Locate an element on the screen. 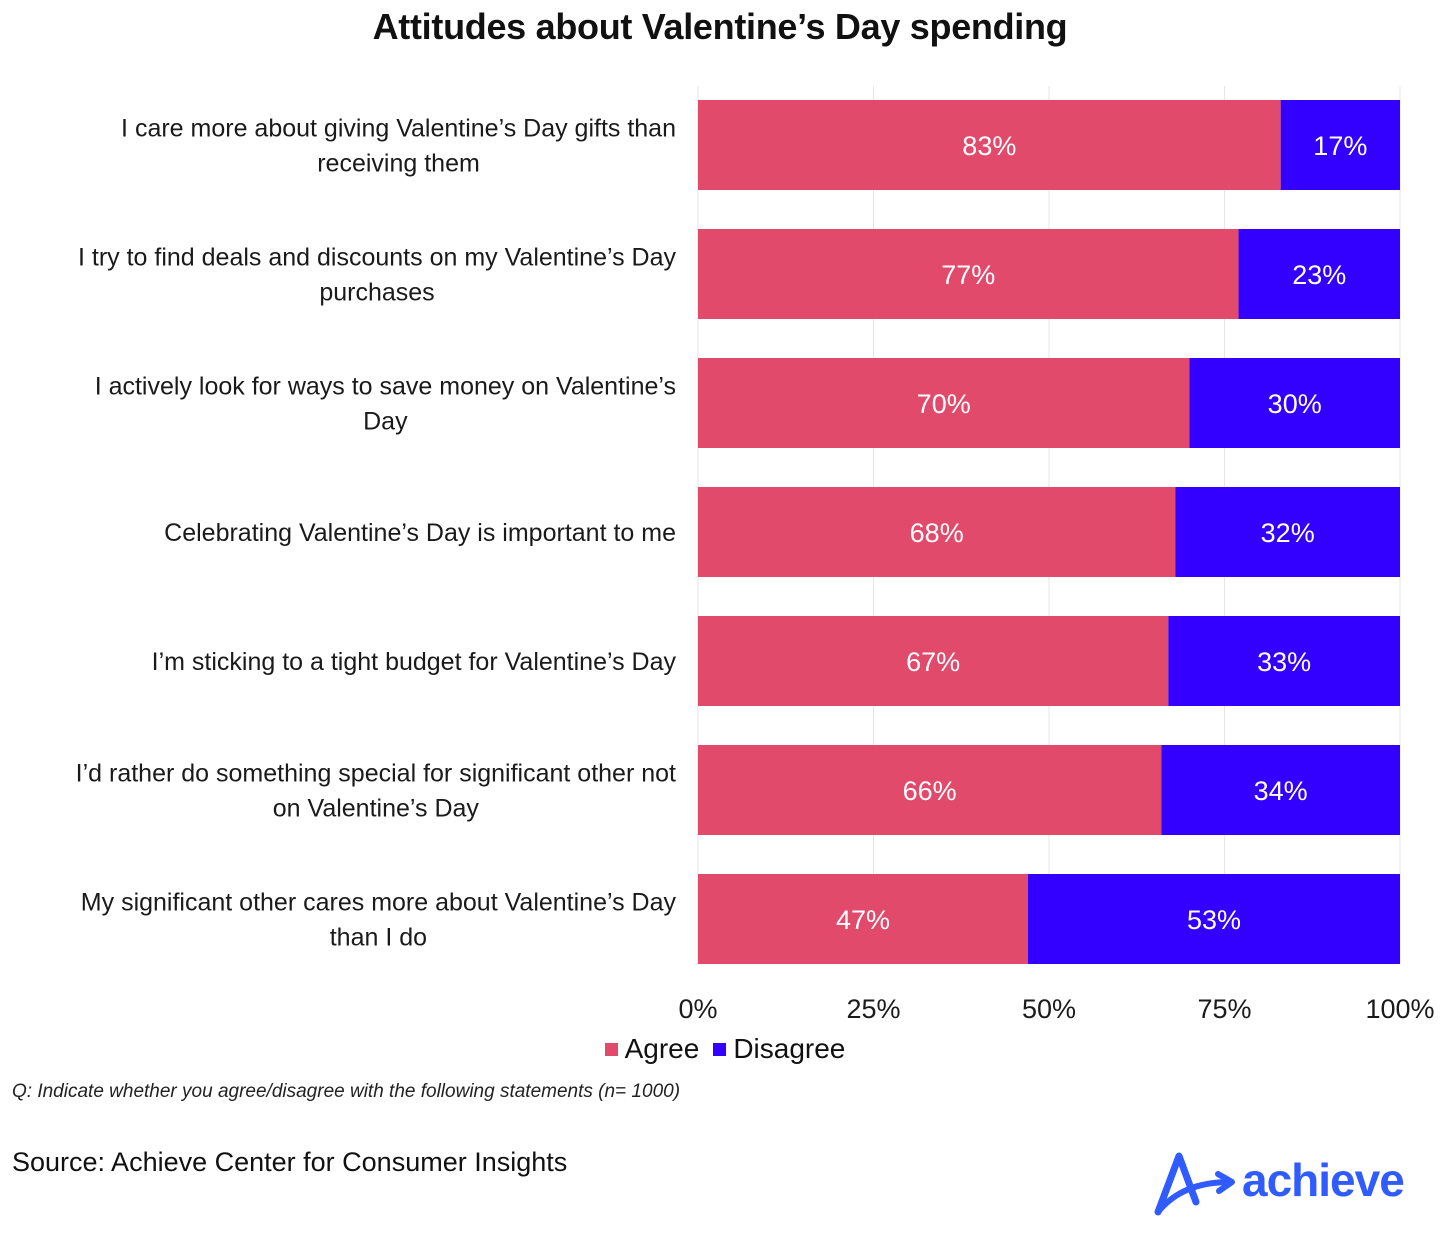 Image resolution: width=1440 pixels, height=1260 pixels. category-label-1-line-1: purchases is located at coordinates (376, 293).